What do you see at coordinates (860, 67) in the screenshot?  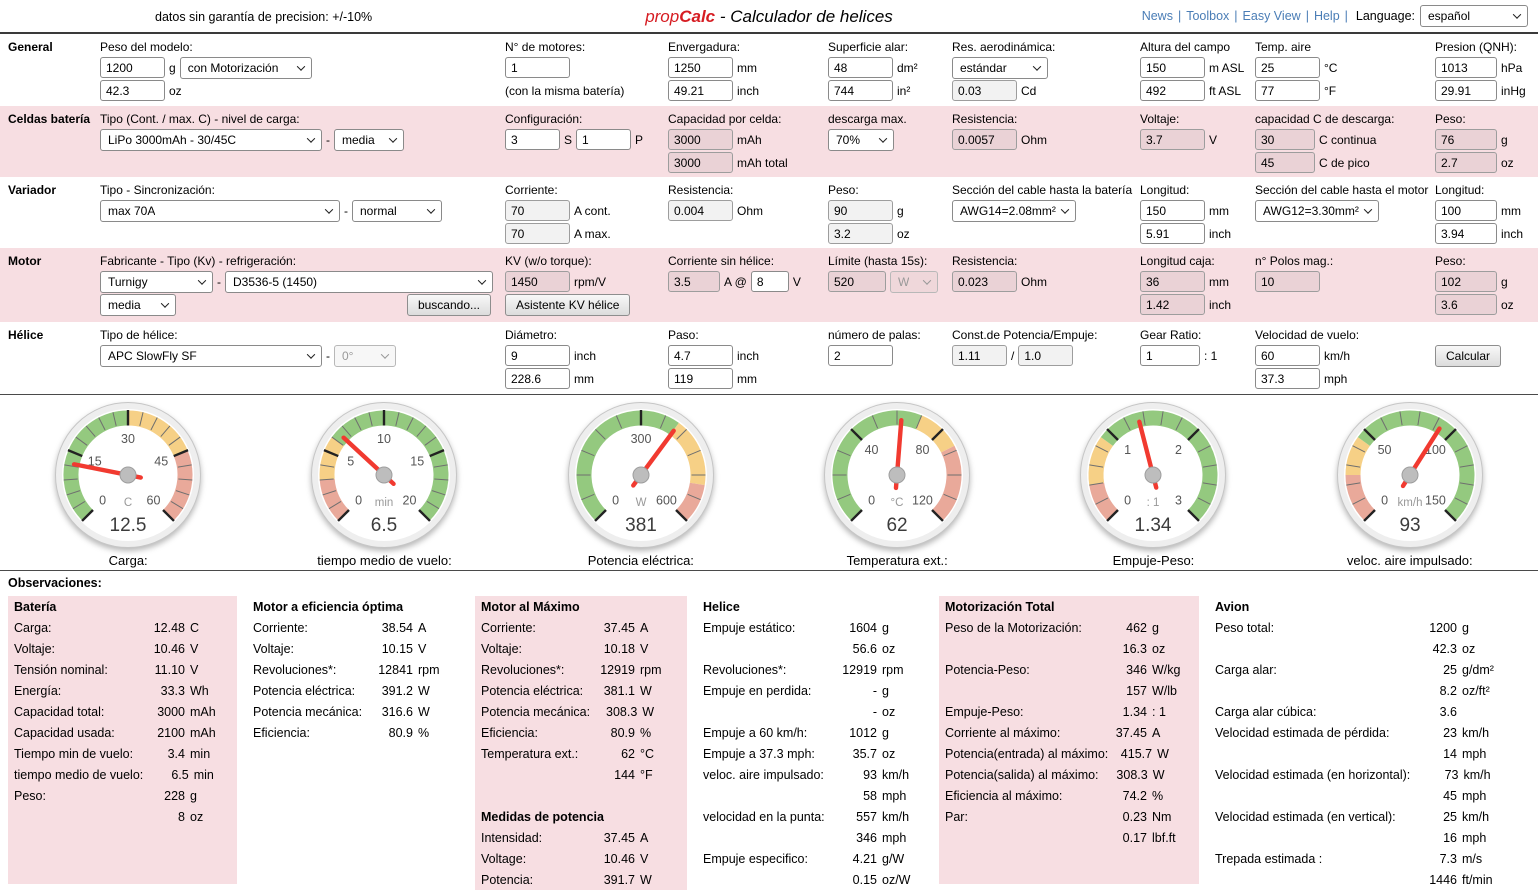 I see `wing-area-dm-input` at bounding box center [860, 67].